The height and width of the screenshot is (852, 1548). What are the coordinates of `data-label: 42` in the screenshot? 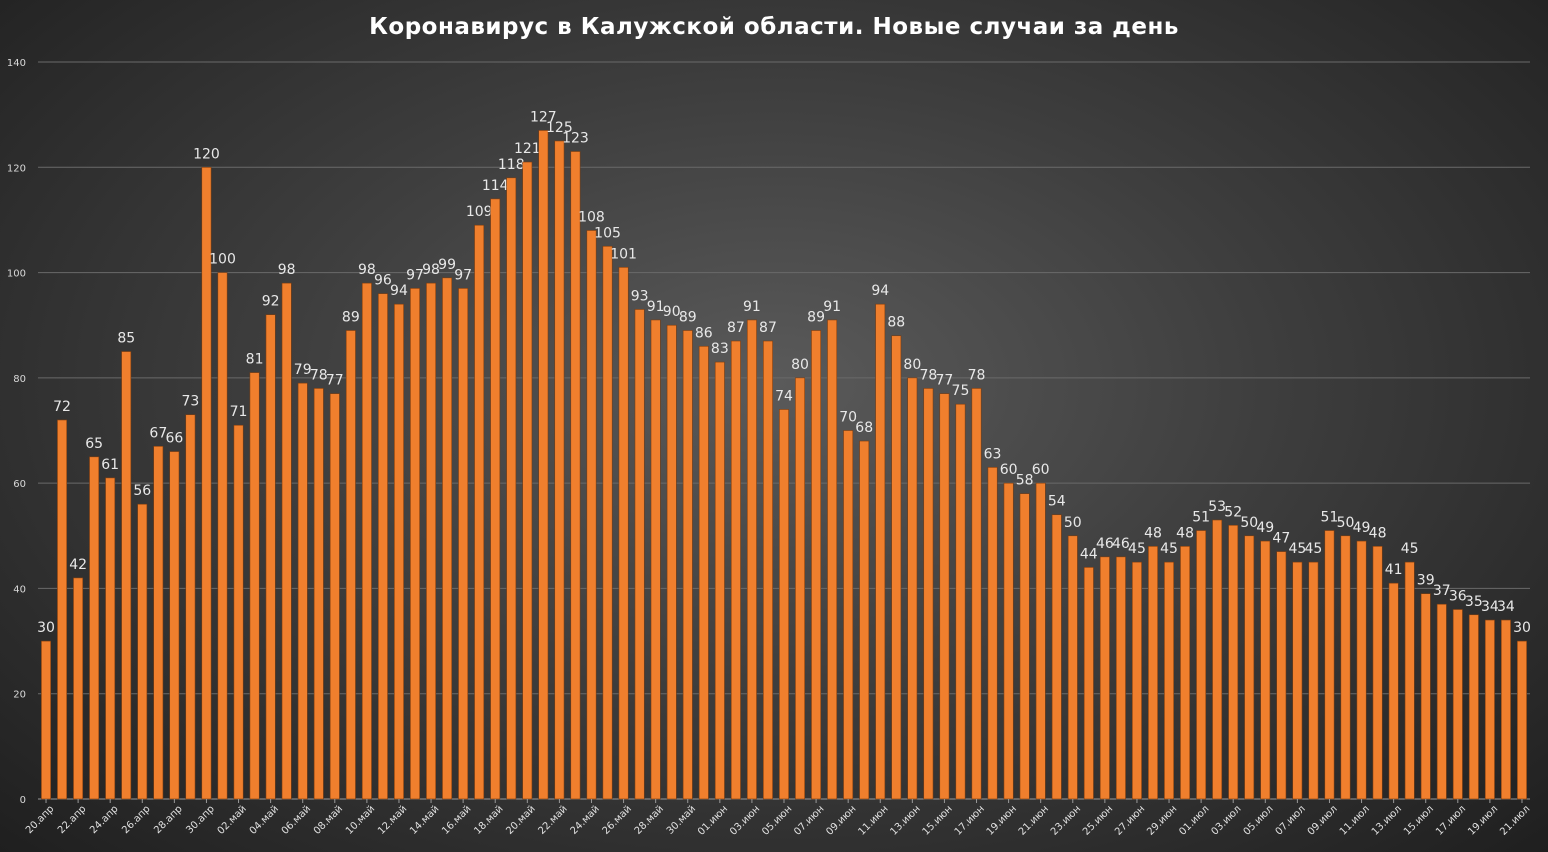 It's located at (78, 565).